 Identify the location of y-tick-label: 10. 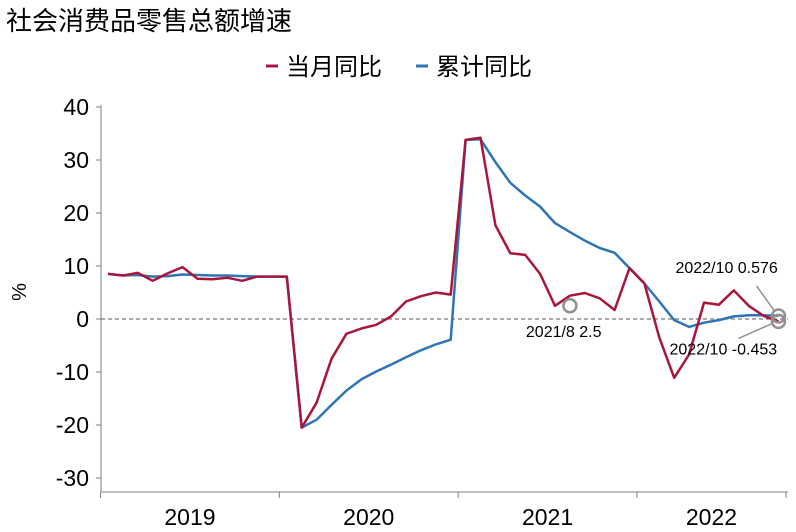
(76, 266).